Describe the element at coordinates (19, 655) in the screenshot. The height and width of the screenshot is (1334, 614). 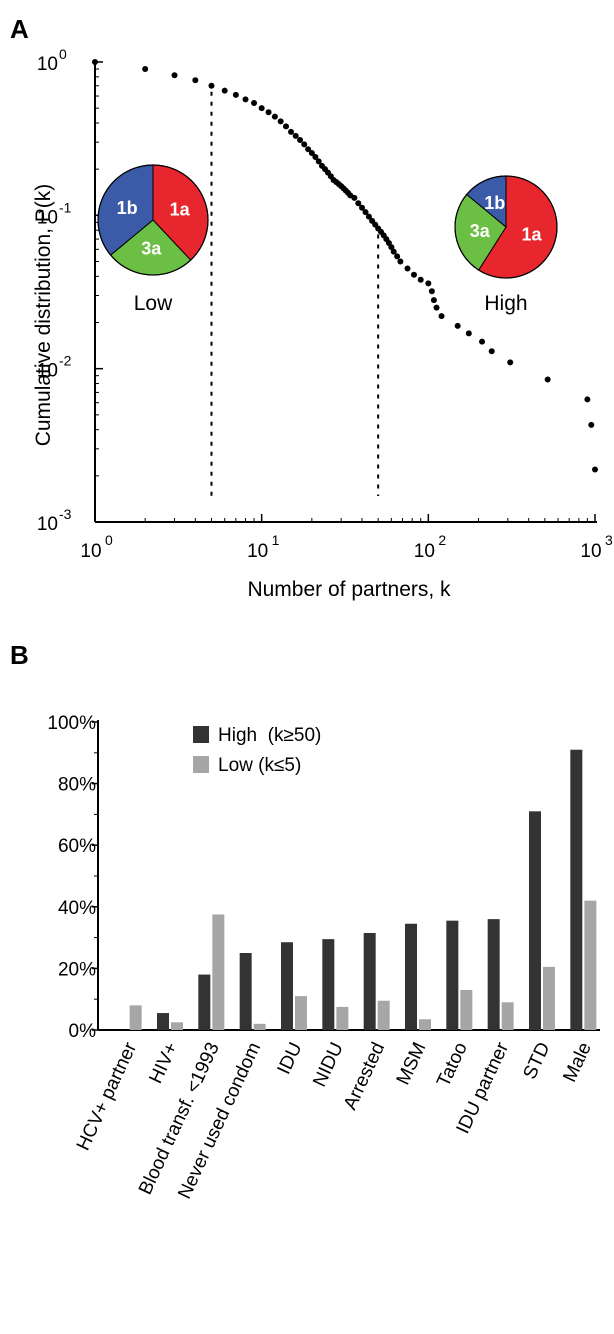
I see `panel-b-letter: B` at that location.